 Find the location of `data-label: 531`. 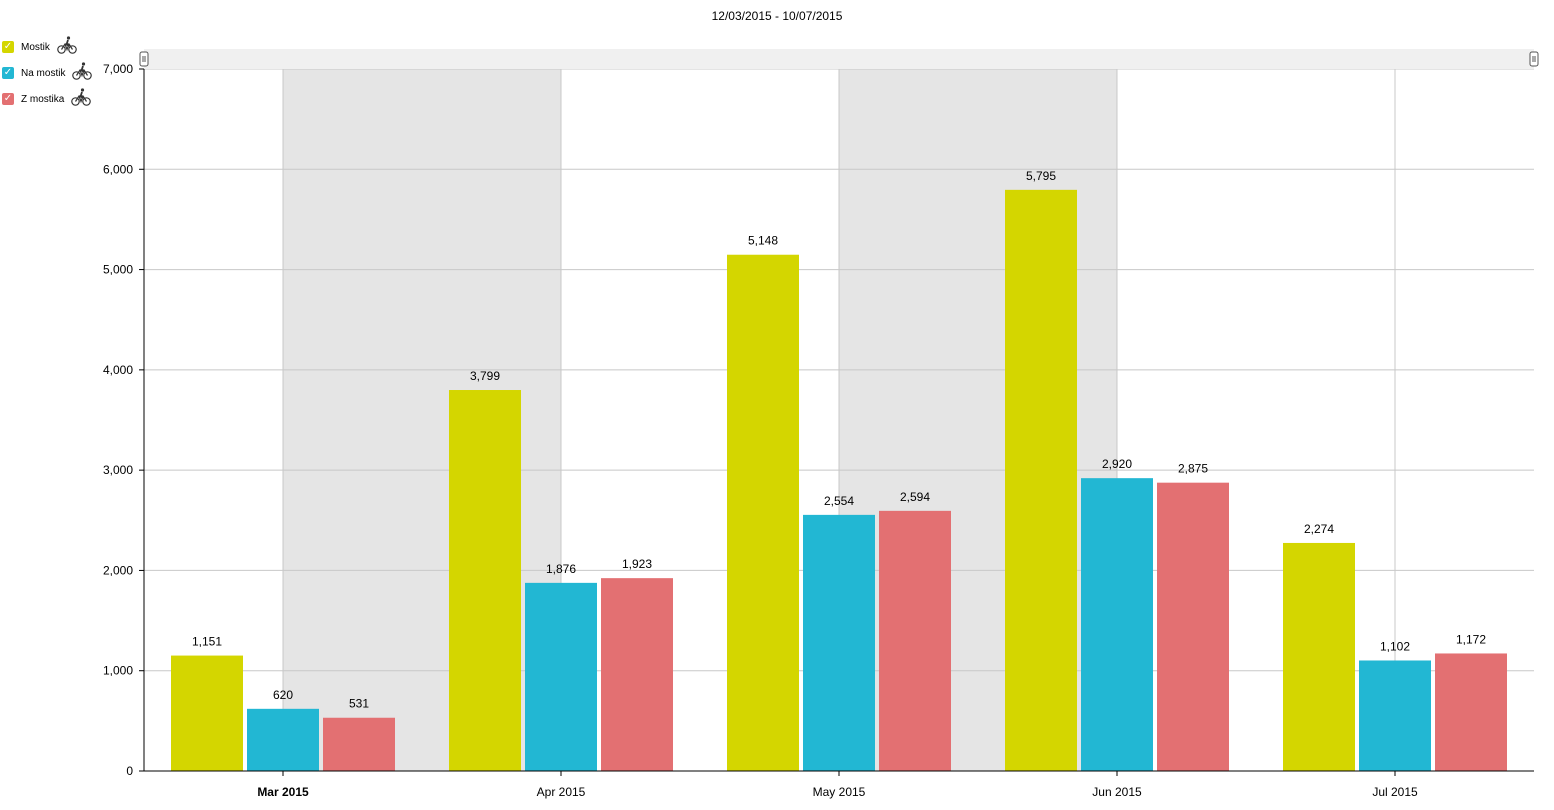

data-label: 531 is located at coordinates (359, 704).